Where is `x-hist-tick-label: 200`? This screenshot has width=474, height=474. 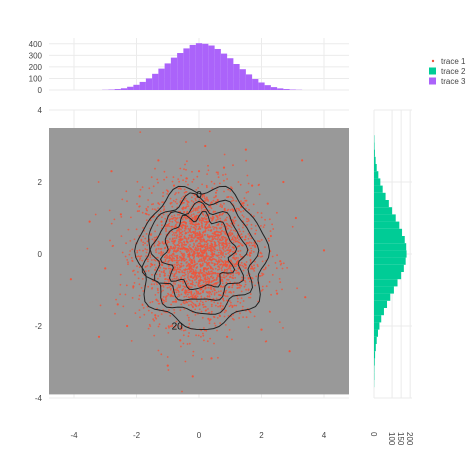 x-hist-tick-label: 200 is located at coordinates (36, 67).